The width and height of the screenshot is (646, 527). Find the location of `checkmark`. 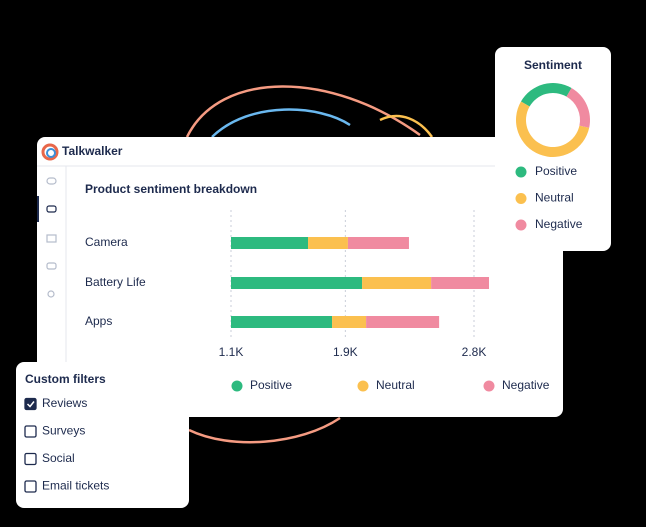

checkmark is located at coordinates (30, 404).